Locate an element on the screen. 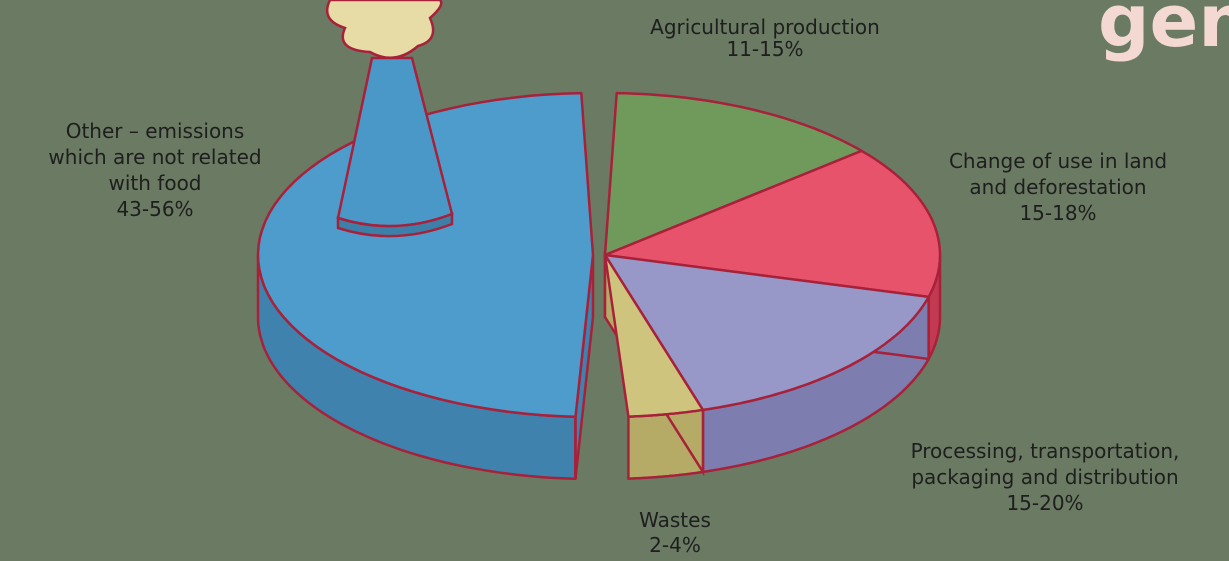  label-agricultural: Agricultural production 11-15% is located at coordinates (765, 38).